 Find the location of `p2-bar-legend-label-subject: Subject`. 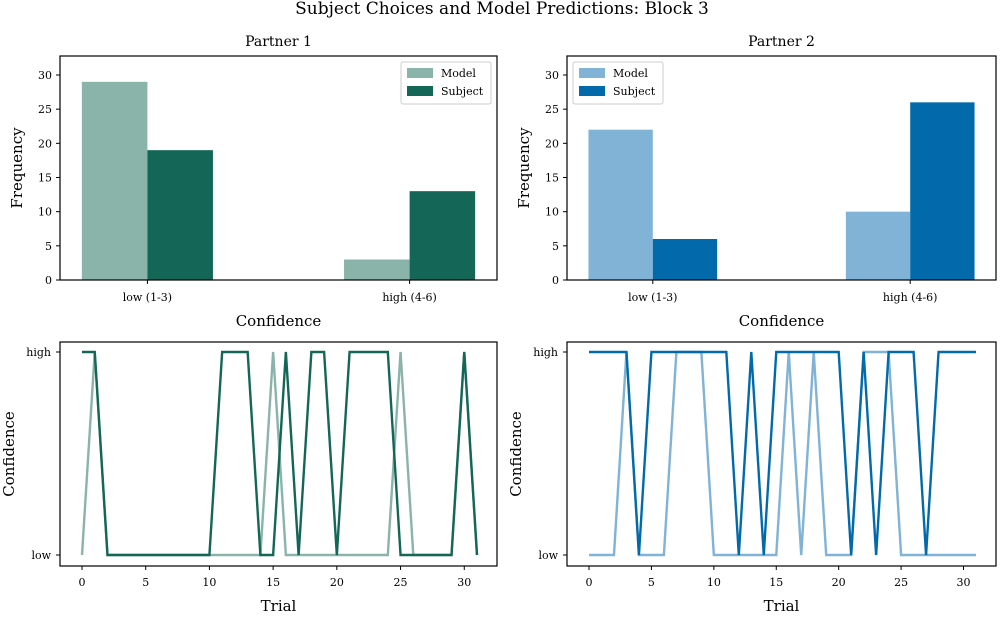

p2-bar-legend-label-subject: Subject is located at coordinates (634, 91).